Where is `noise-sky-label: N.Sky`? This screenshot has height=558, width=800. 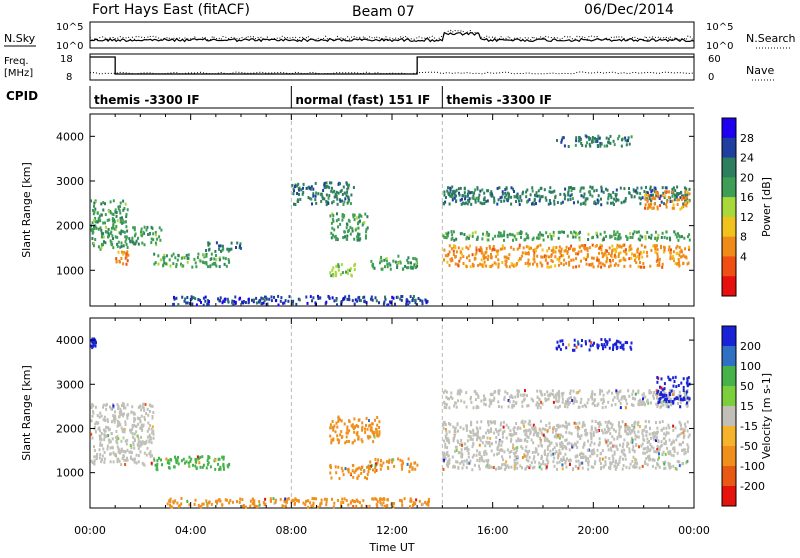
noise-sky-label: N.Sky is located at coordinates (20, 38).